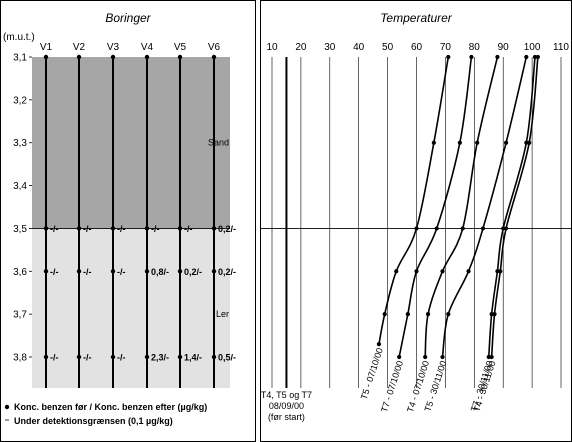  Describe the element at coordinates (180, 47) in the screenshot. I see `bore-label-v5: V5` at that location.